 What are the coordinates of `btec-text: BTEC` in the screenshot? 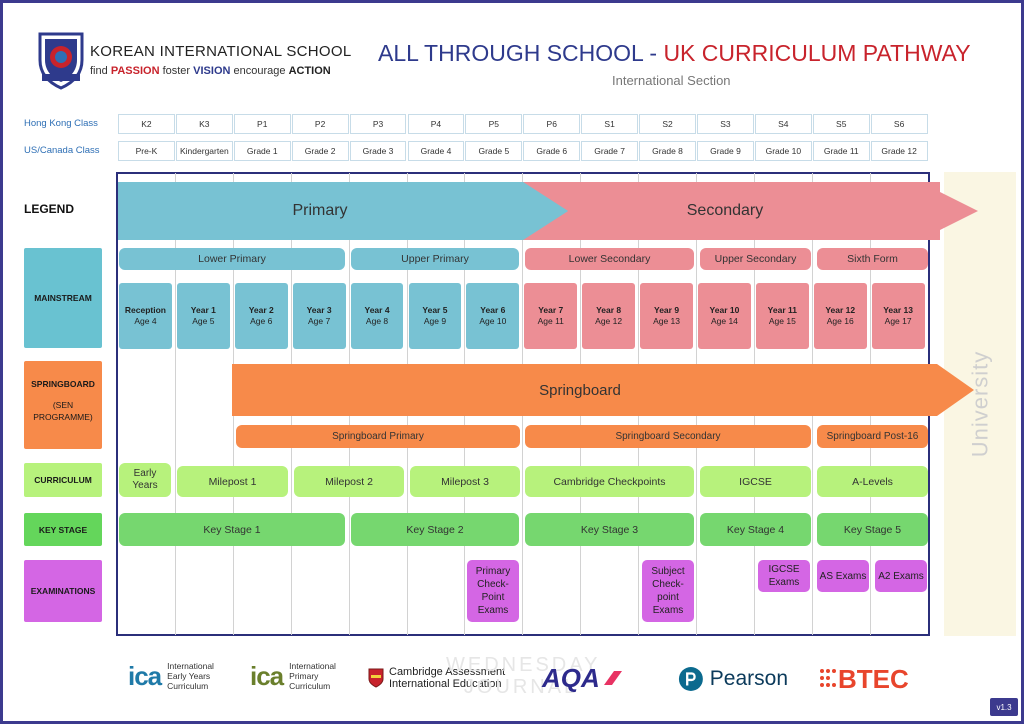 It's located at (873, 678).